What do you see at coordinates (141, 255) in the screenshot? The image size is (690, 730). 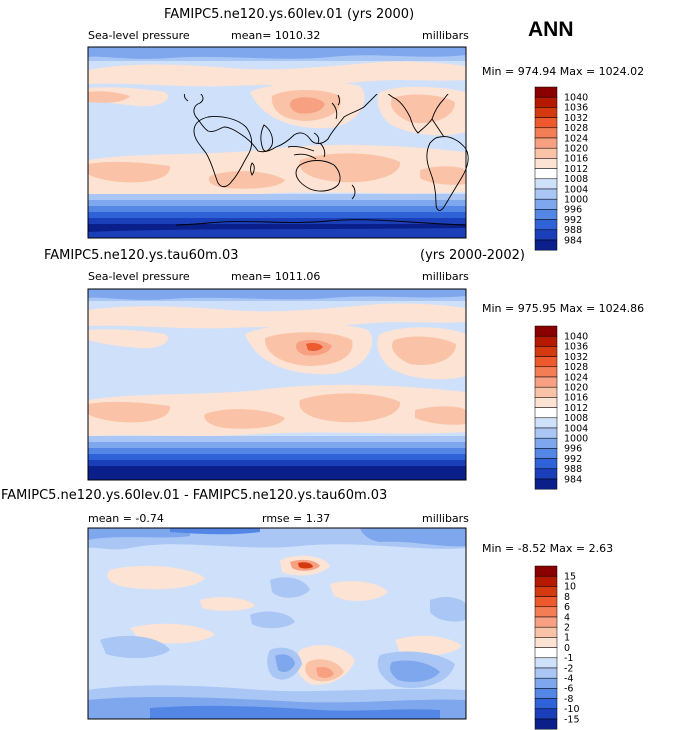 I see `panel2-title: FAMIPC5.ne120.ys.tau60m.03` at bounding box center [141, 255].